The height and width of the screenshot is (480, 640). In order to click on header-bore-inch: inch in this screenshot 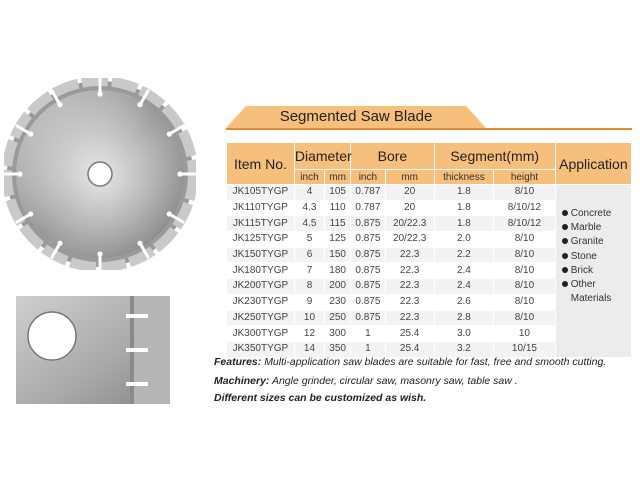, I will do `click(368, 177)`.